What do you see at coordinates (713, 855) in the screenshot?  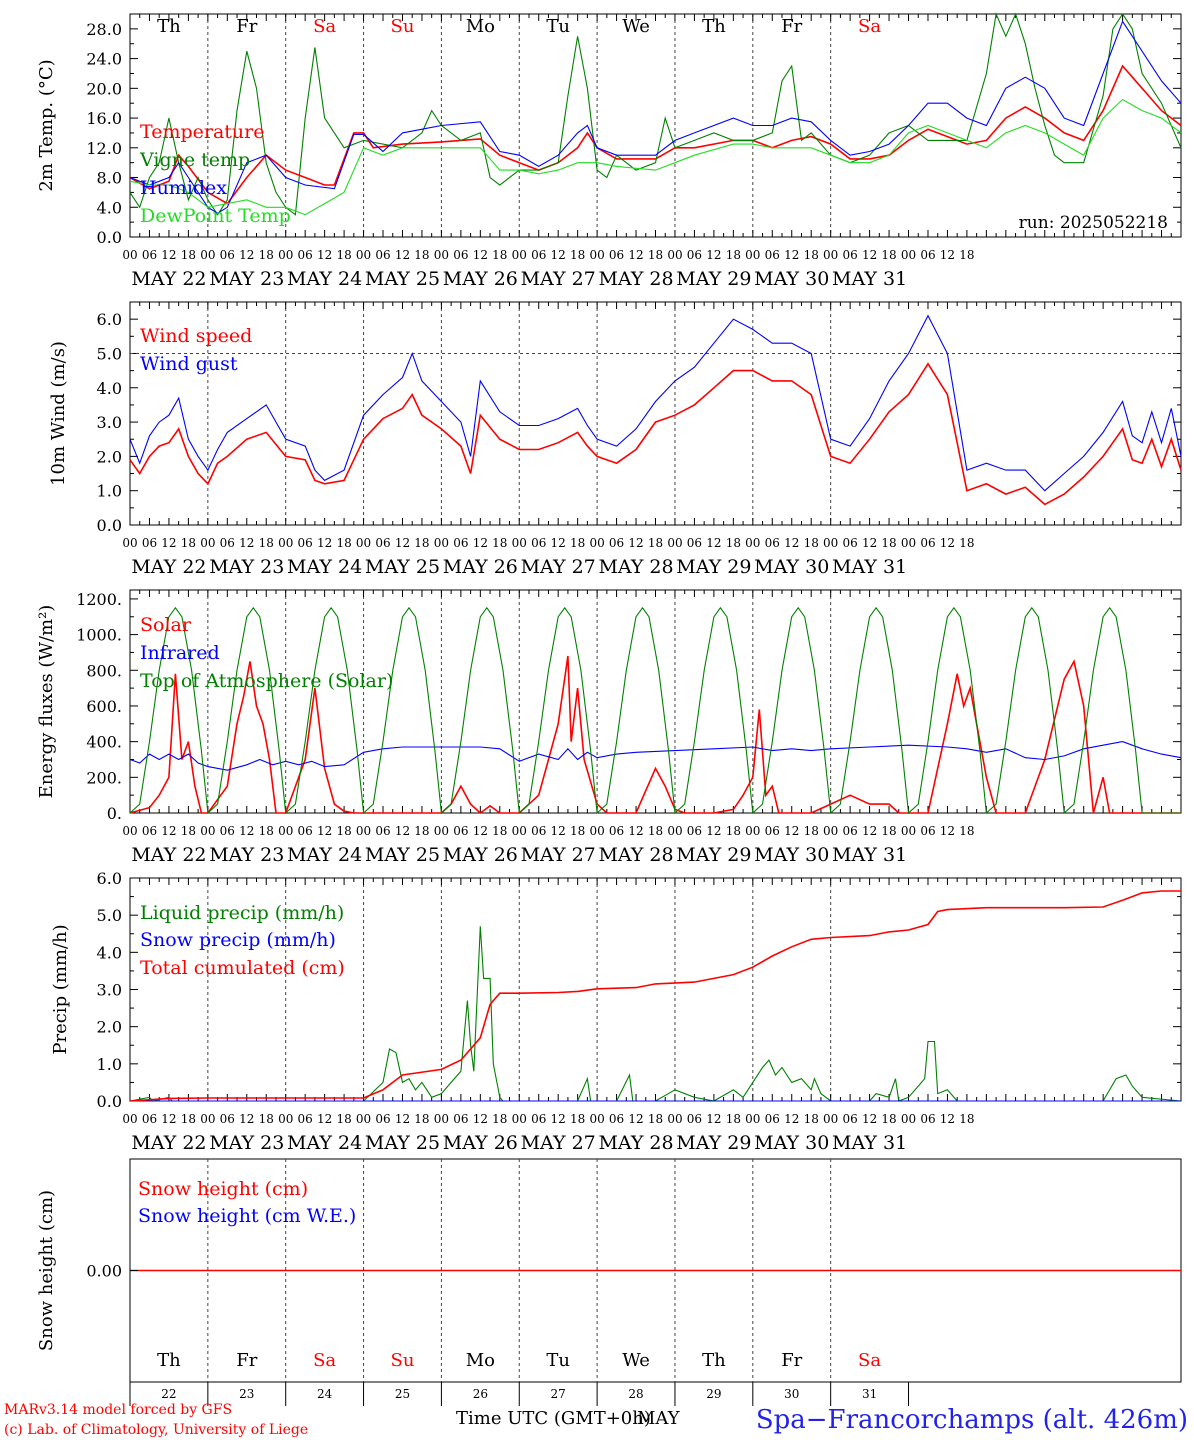 I see `date-label: MAY 29` at bounding box center [713, 855].